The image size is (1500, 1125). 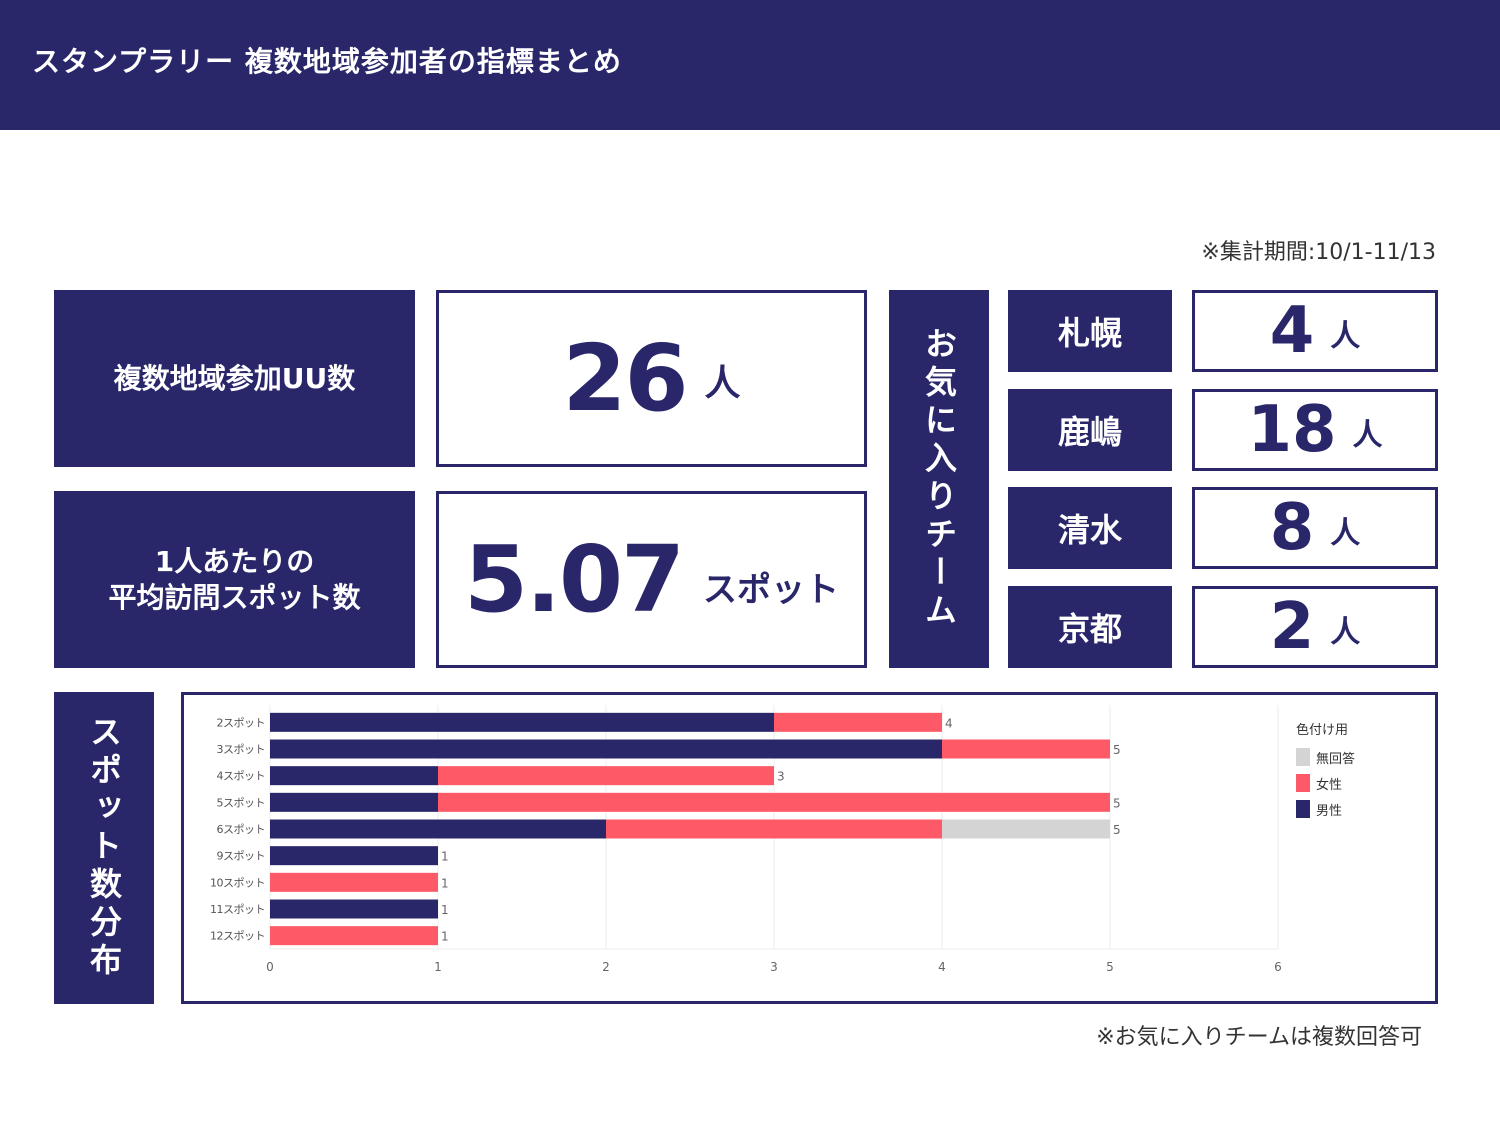 I want to click on legend-swatch-no-answer, so click(x=1303, y=757).